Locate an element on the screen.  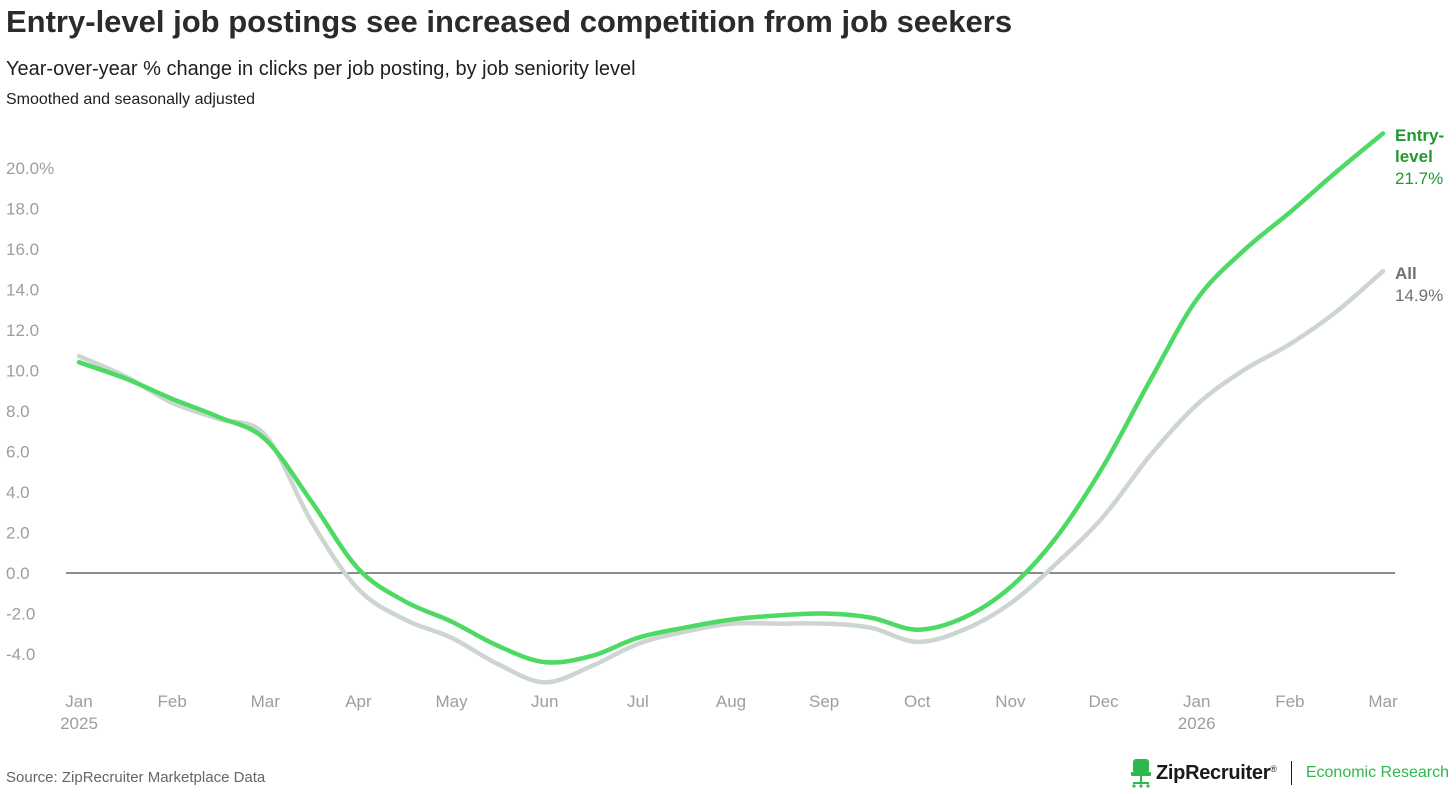
y-tick-label: 4.0 is located at coordinates (18, 492).